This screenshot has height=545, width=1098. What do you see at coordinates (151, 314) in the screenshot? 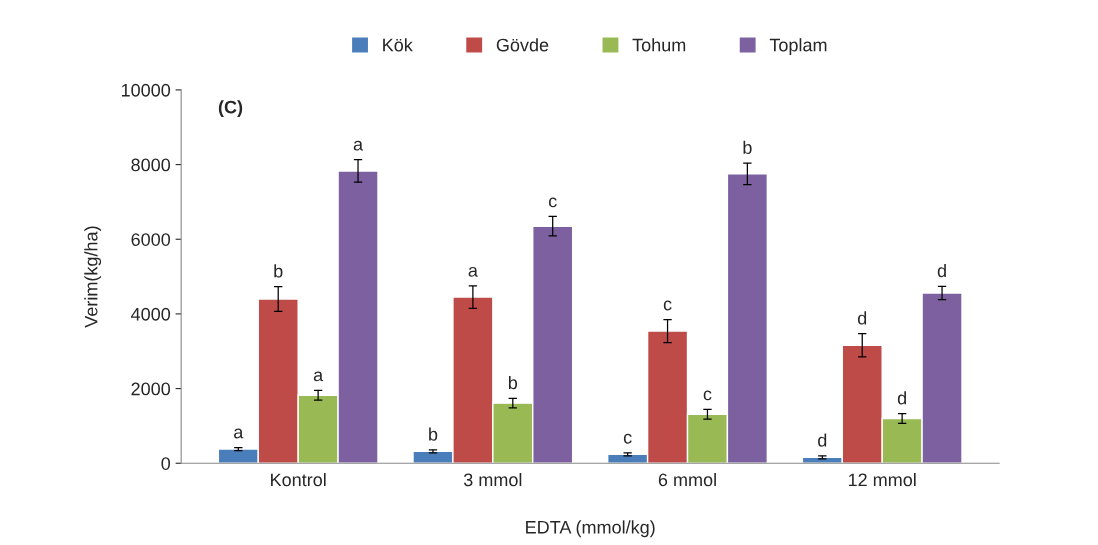
I see `y-tick-label: 4000` at bounding box center [151, 314].